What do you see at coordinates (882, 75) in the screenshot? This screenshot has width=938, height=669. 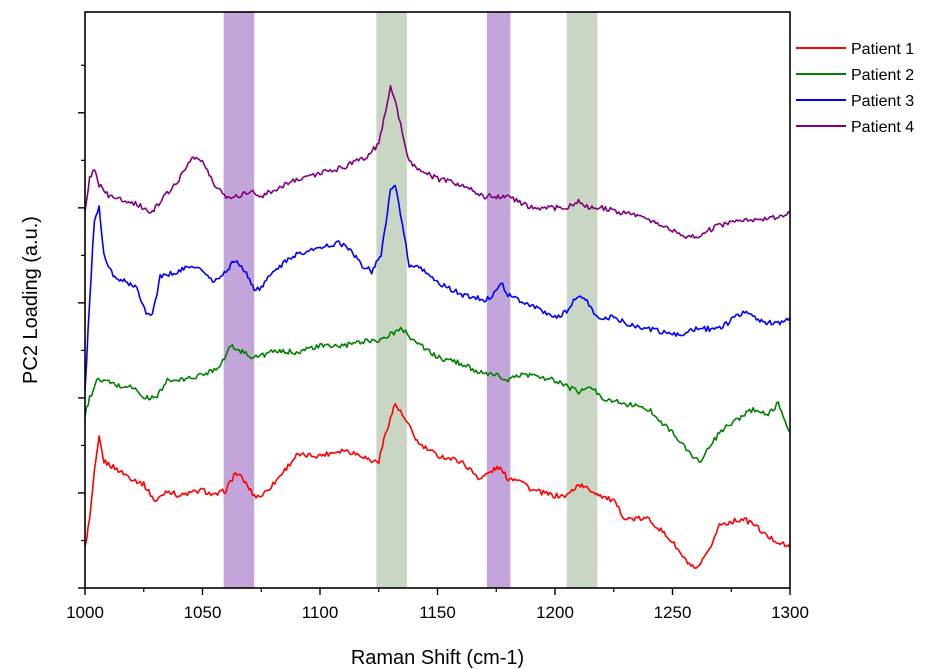 I see `legend-label-2: Patient 2` at bounding box center [882, 75].